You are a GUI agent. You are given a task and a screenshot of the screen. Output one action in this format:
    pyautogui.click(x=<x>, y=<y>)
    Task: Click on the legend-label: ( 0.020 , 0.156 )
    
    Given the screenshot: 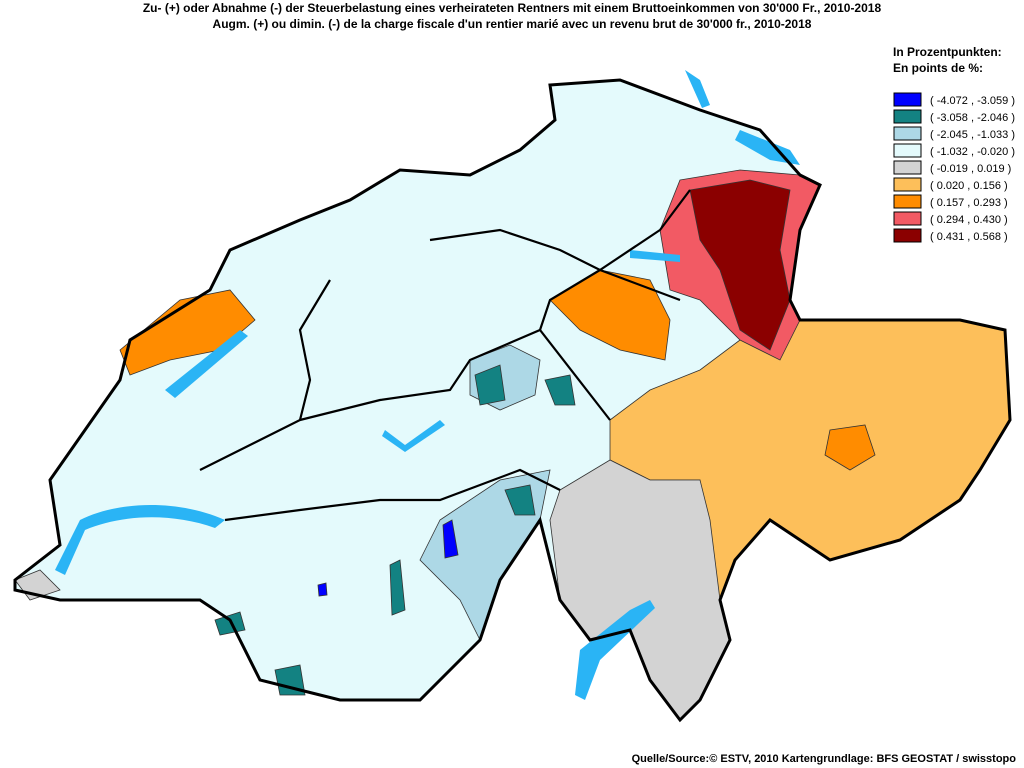 What is the action you would take?
    pyautogui.click(x=969, y=186)
    